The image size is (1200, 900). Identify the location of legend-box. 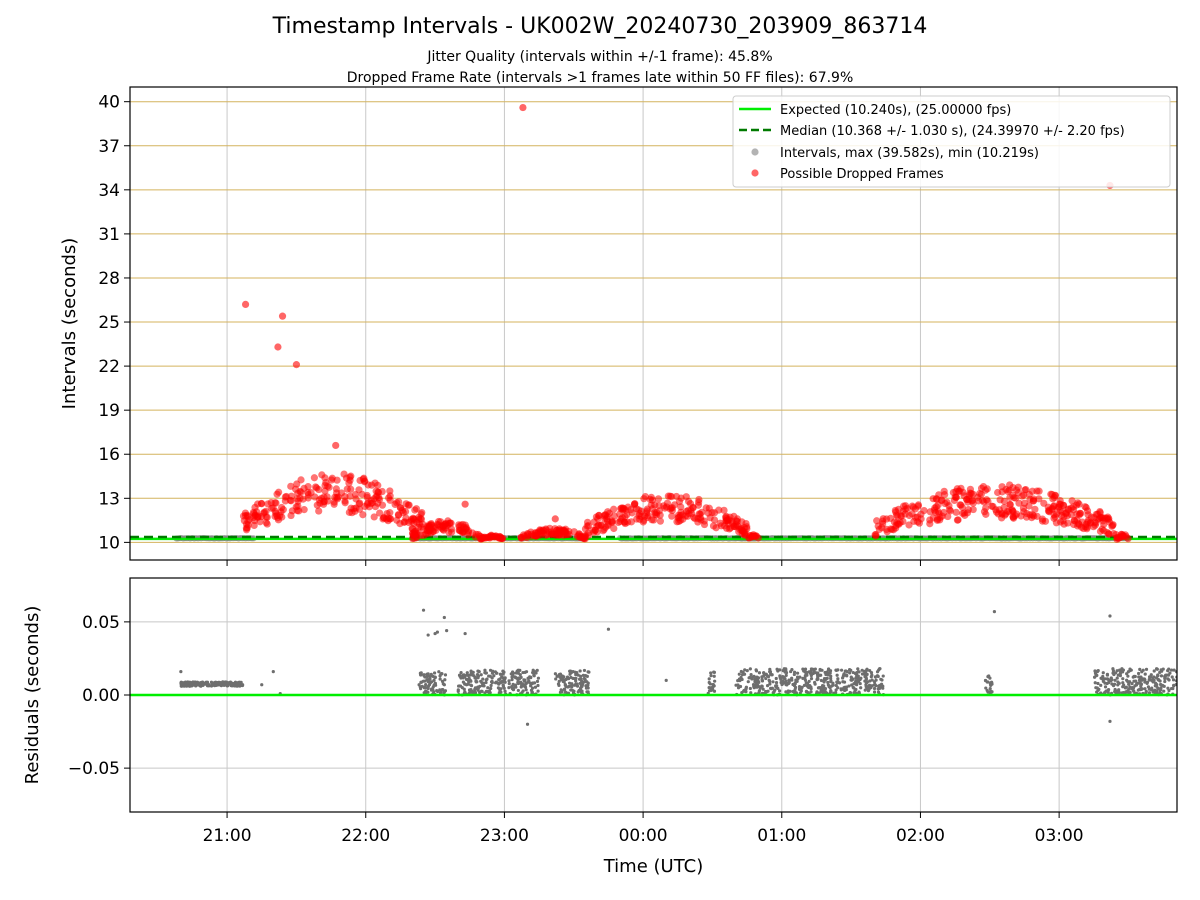
(951, 141).